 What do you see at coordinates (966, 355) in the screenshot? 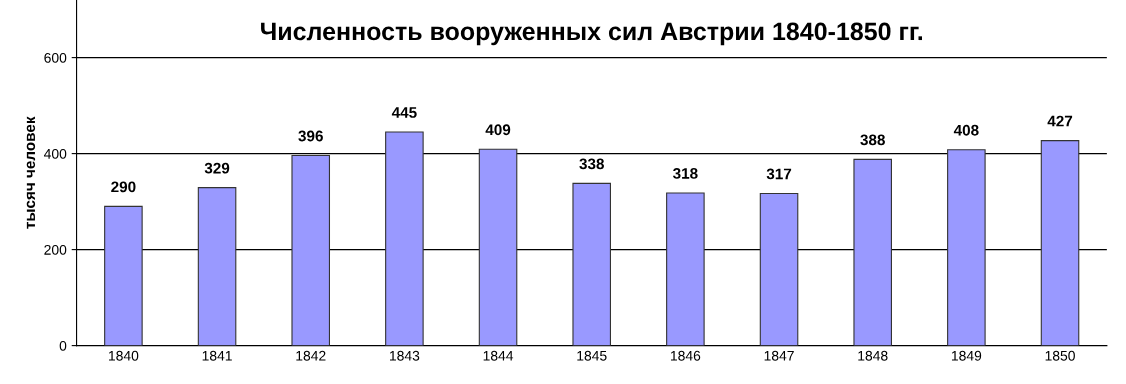
I see `x-tick-label: 1849` at bounding box center [966, 355].